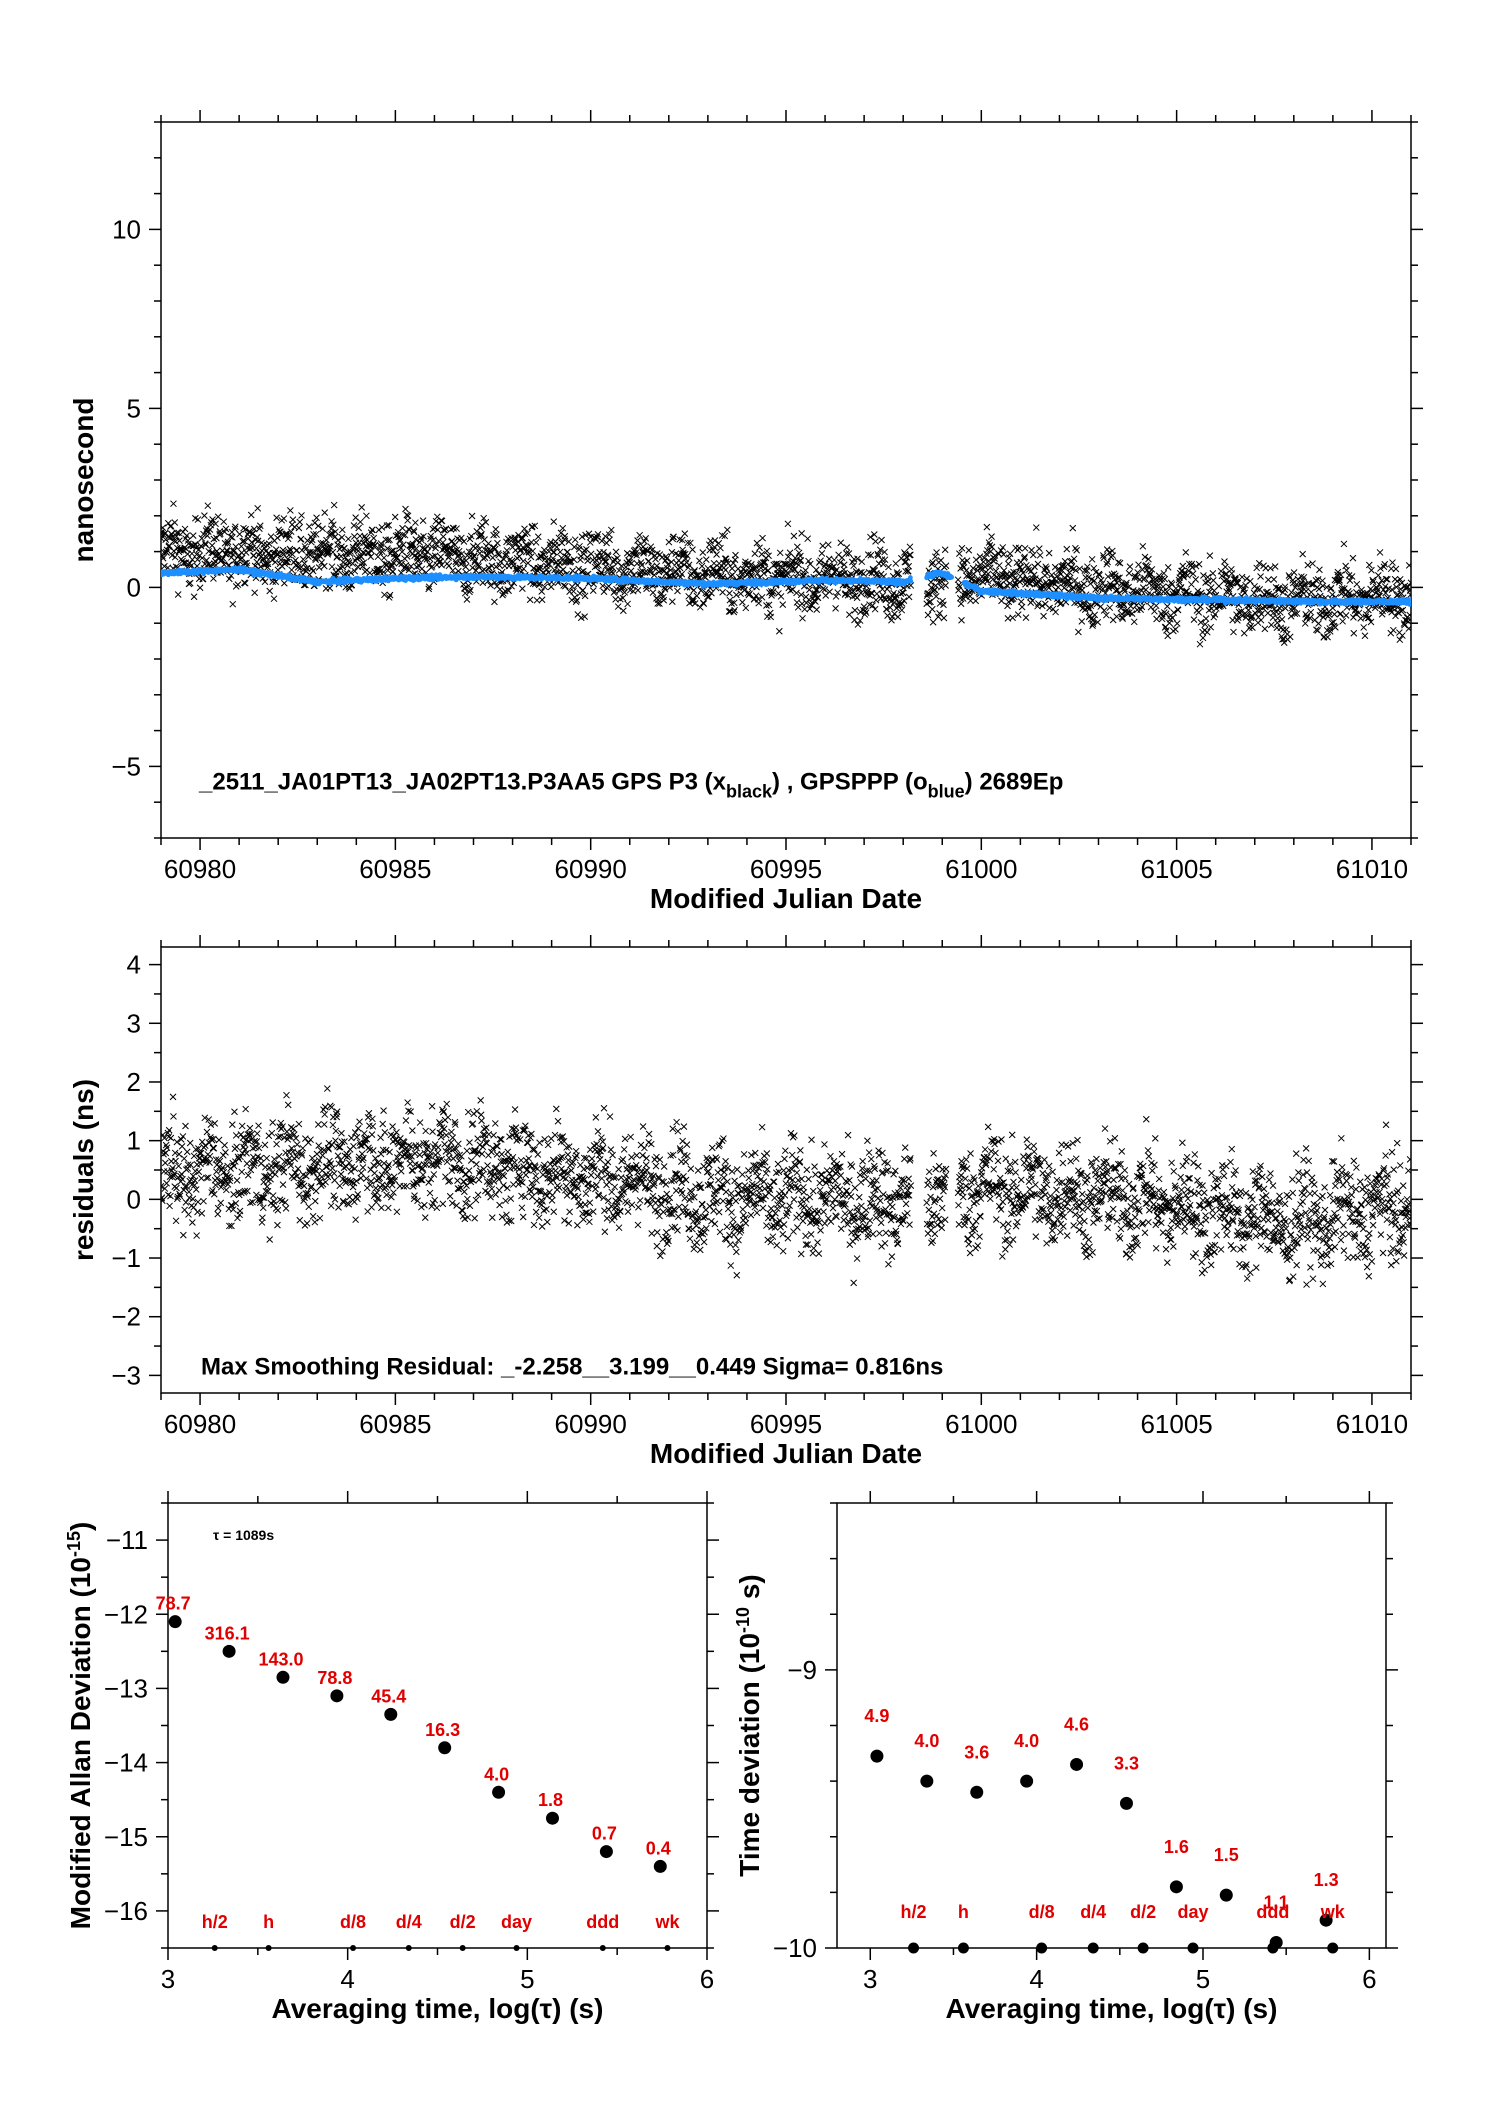 The height and width of the screenshot is (2105, 1488). Describe the element at coordinates (126, 766) in the screenshot. I see `y-tick-label: −5` at that location.